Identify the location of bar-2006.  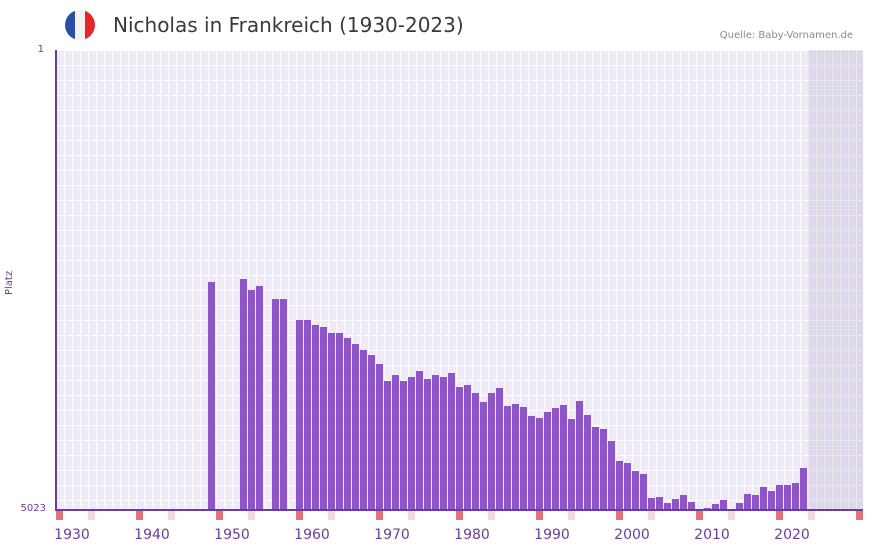
(667, 506).